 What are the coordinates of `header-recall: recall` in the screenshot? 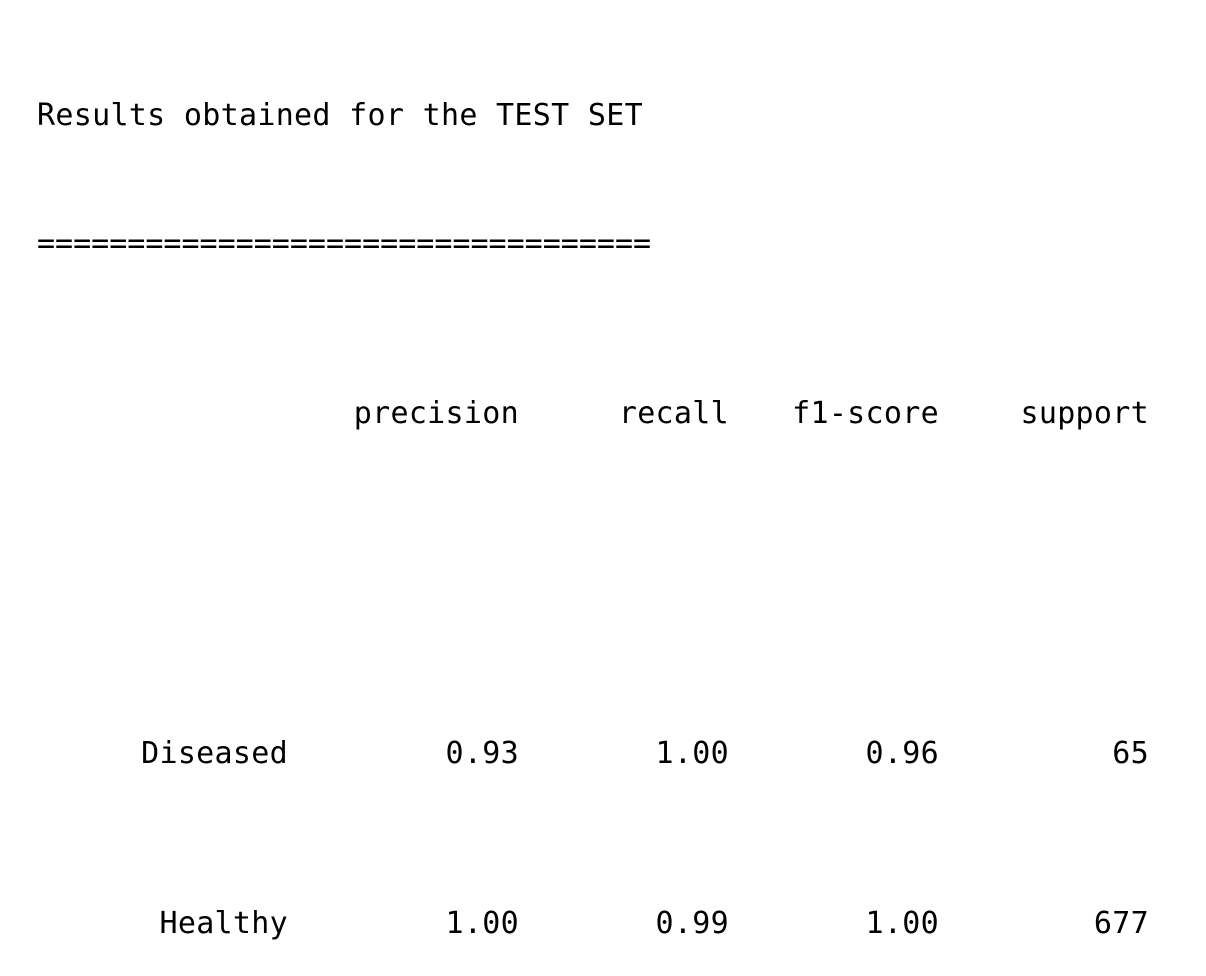 It's located at (673, 413).